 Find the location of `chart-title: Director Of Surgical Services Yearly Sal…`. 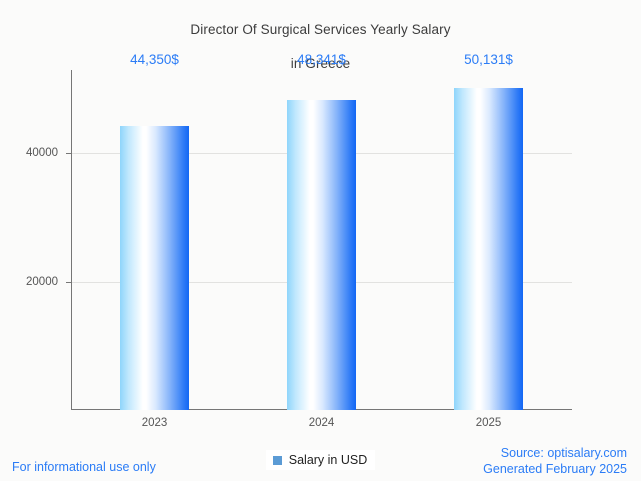

chart-title: Director Of Surgical Services Yearly Sal… is located at coordinates (320, 38).